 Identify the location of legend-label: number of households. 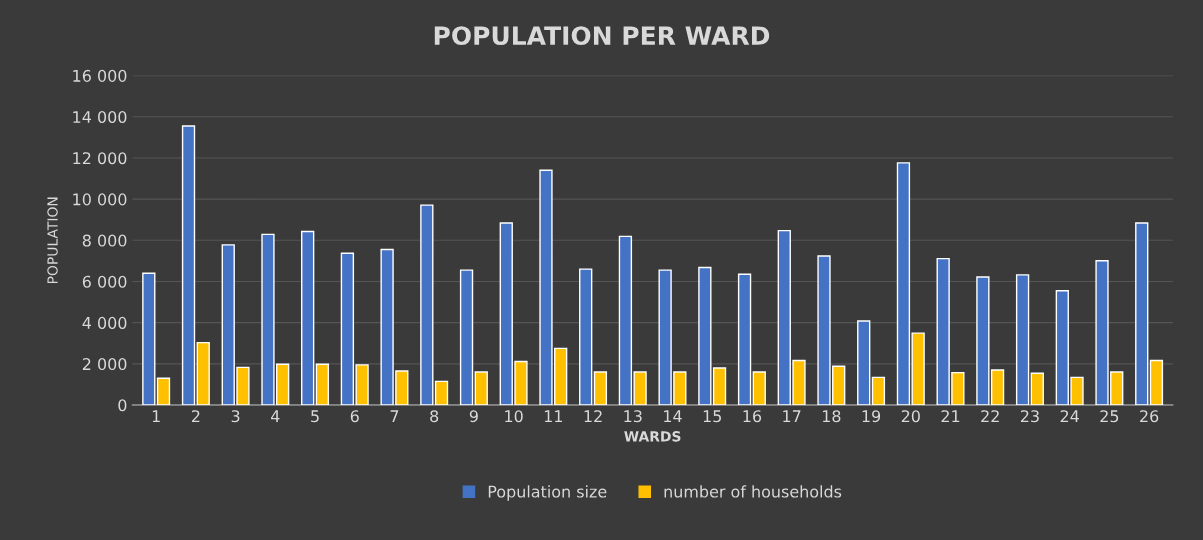
(753, 491).